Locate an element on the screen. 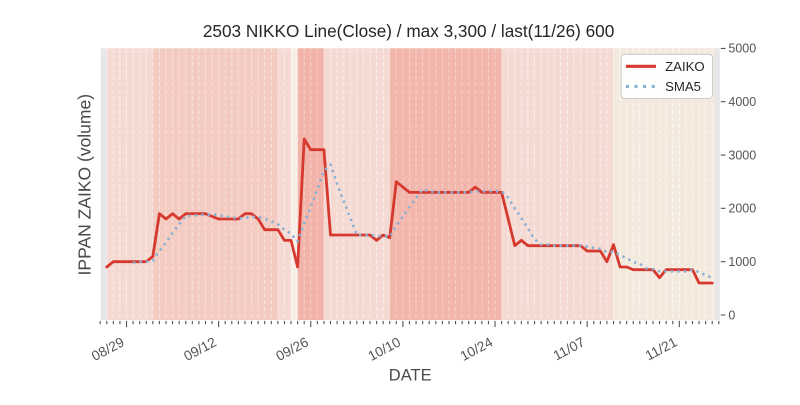  svg-text: 4000 is located at coordinates (742, 102).